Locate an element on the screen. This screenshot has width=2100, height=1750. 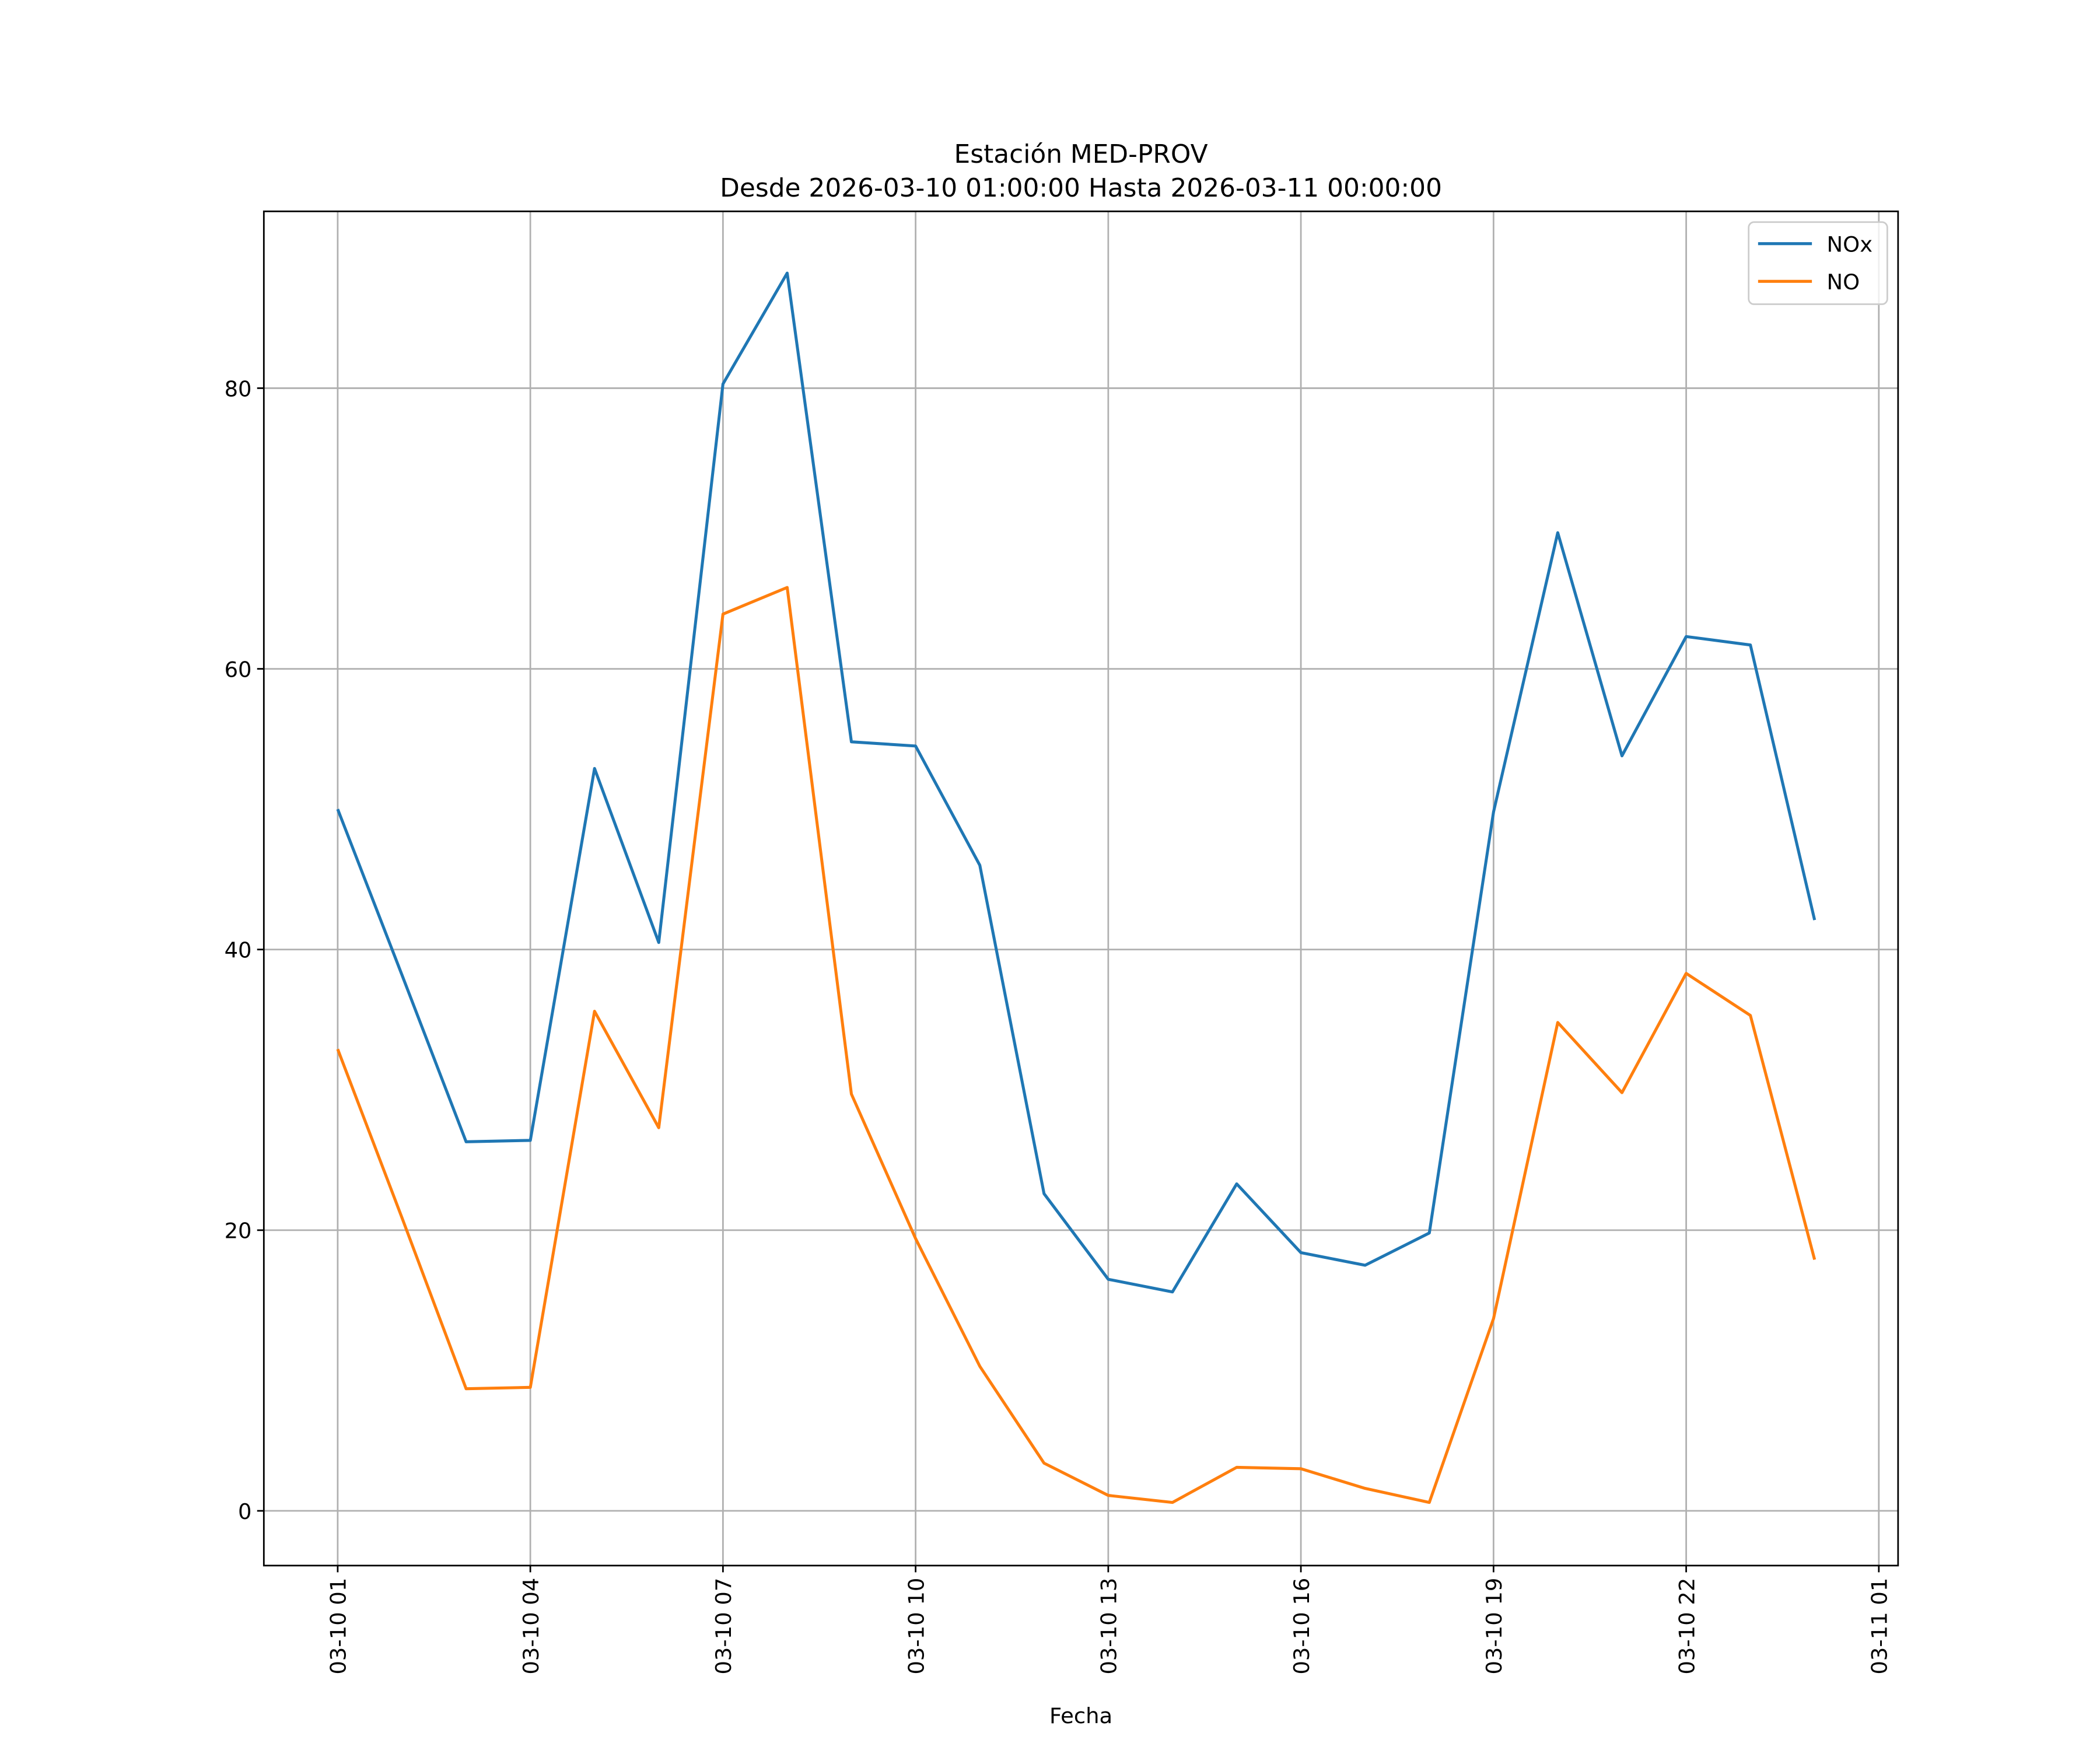
x-tick-label: 03-10 22 is located at coordinates (1686, 1626).